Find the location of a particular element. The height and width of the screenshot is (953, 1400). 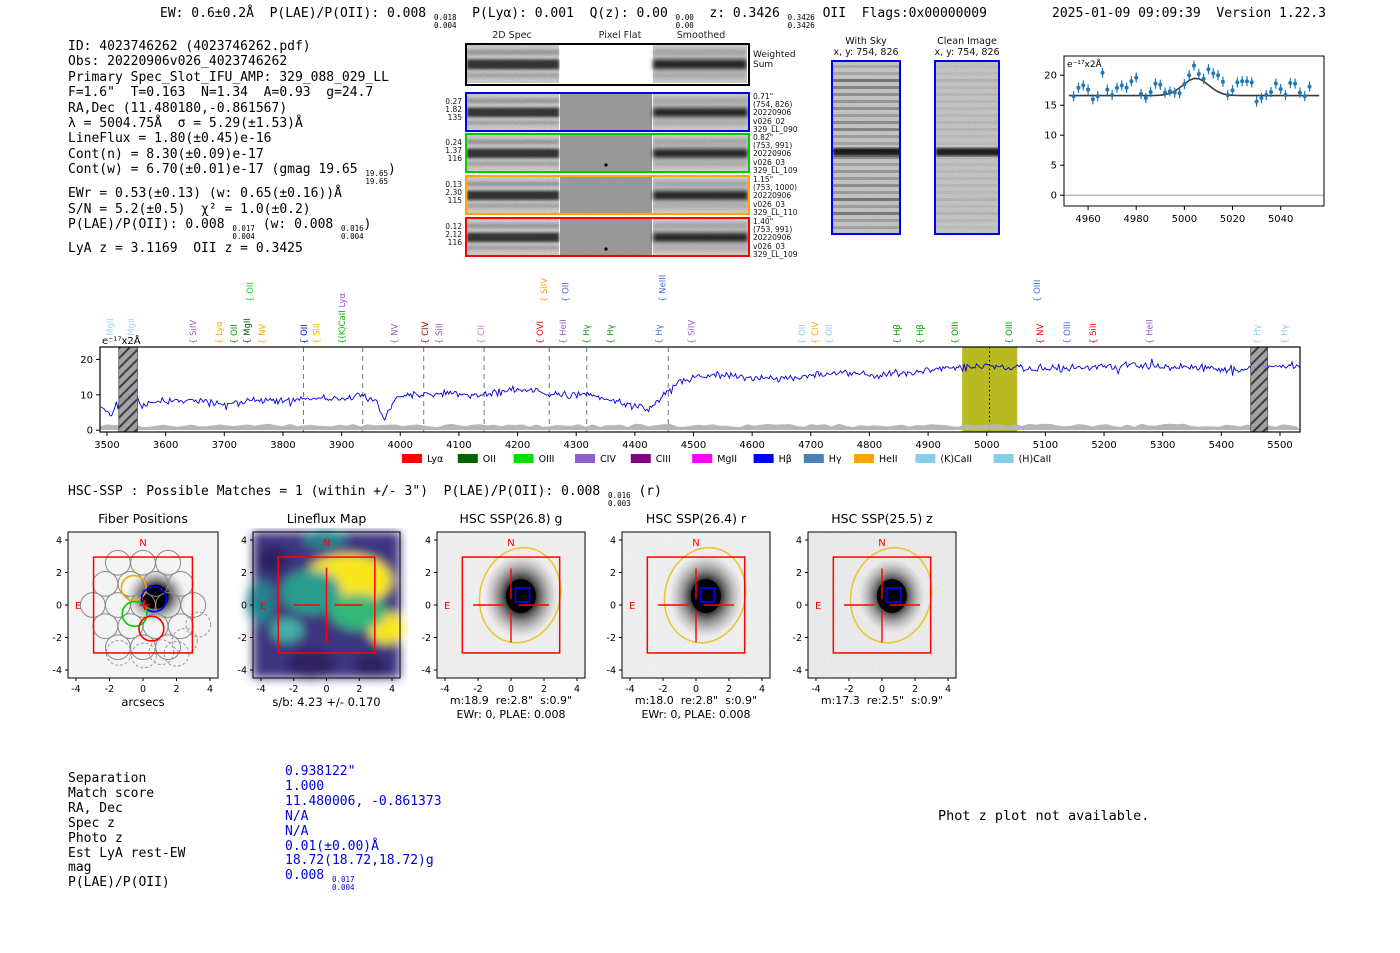

legend-label: OIII is located at coordinates (547, 459).